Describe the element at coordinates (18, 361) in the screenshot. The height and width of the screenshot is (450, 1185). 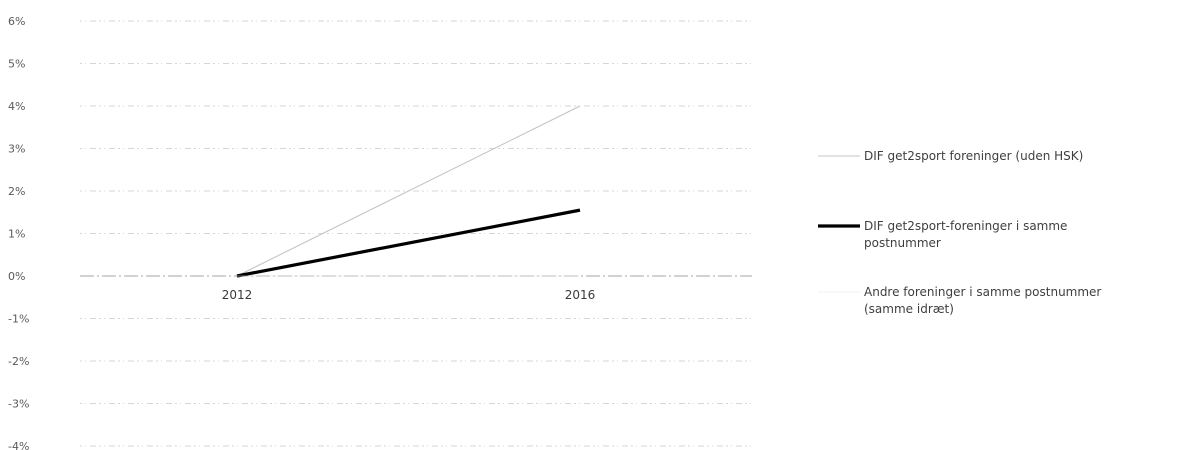
I see `y-tick-label: -2%` at that location.